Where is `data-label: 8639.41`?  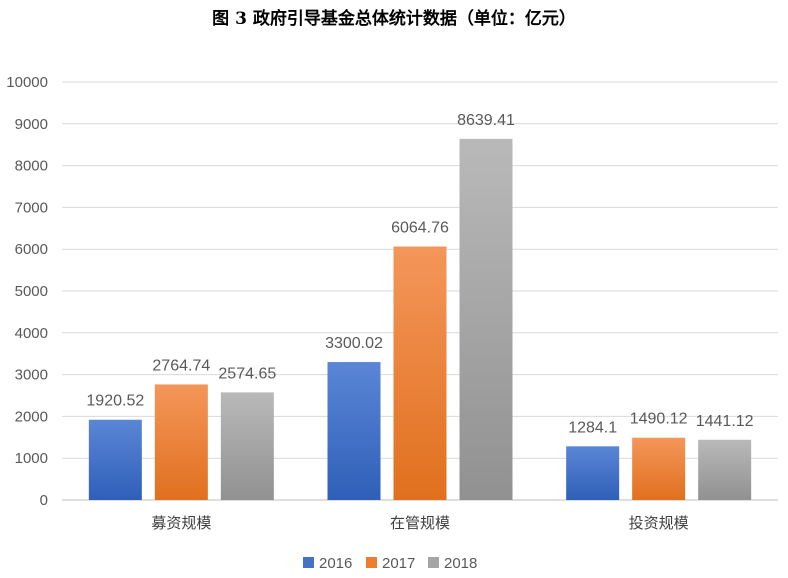 data-label: 8639.41 is located at coordinates (486, 120).